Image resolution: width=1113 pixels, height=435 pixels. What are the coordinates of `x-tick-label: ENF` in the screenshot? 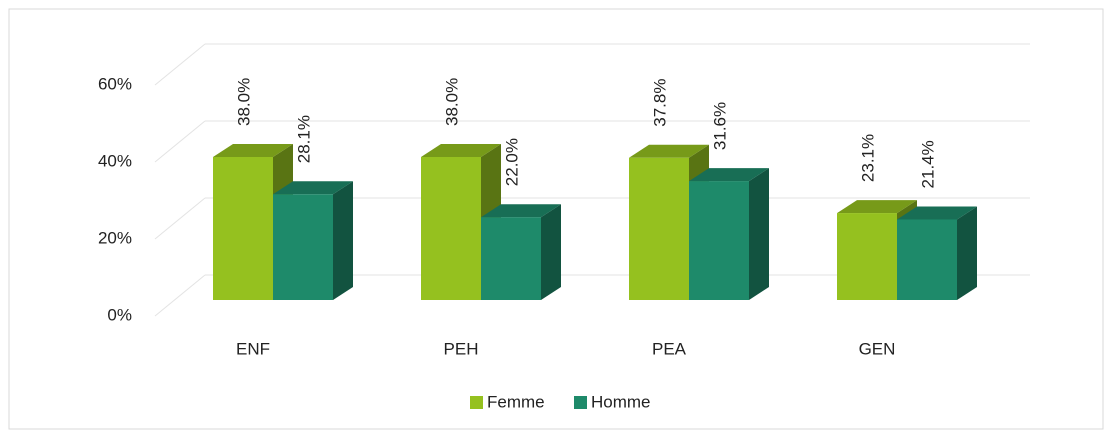 It's located at (253, 348).